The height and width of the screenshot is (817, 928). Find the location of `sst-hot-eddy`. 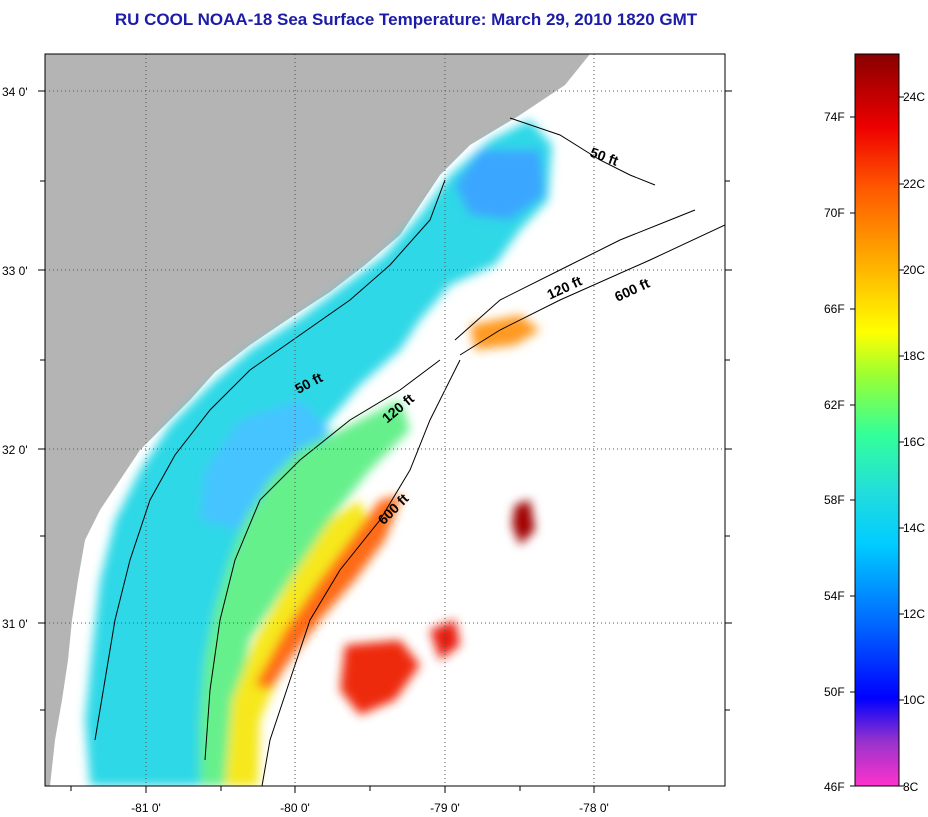

sst-hot-eddy is located at coordinates (523, 522).